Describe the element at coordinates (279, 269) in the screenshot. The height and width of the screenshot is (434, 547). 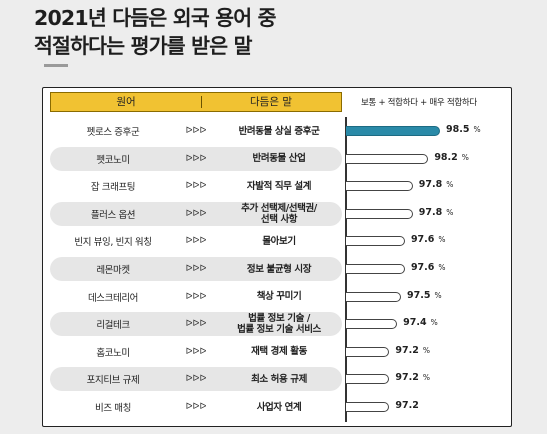
I see `refined-term: 정보 불균형 시장` at that location.